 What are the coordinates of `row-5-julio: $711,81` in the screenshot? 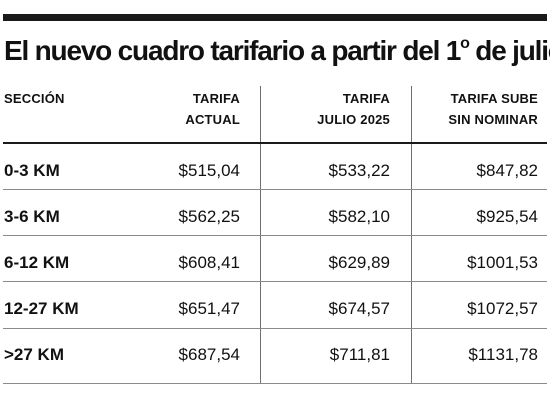 It's located at (359, 354).